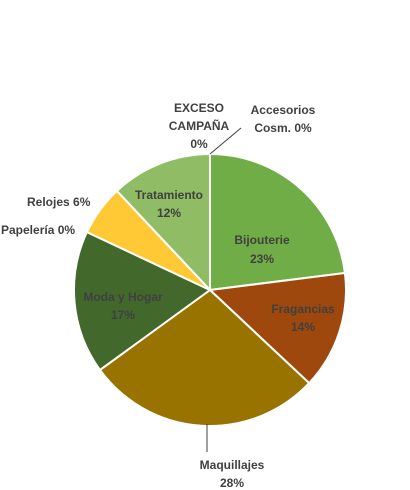 The width and height of the screenshot is (410, 490). I want to click on tratamiento-label-pct: 12%, so click(169, 213).